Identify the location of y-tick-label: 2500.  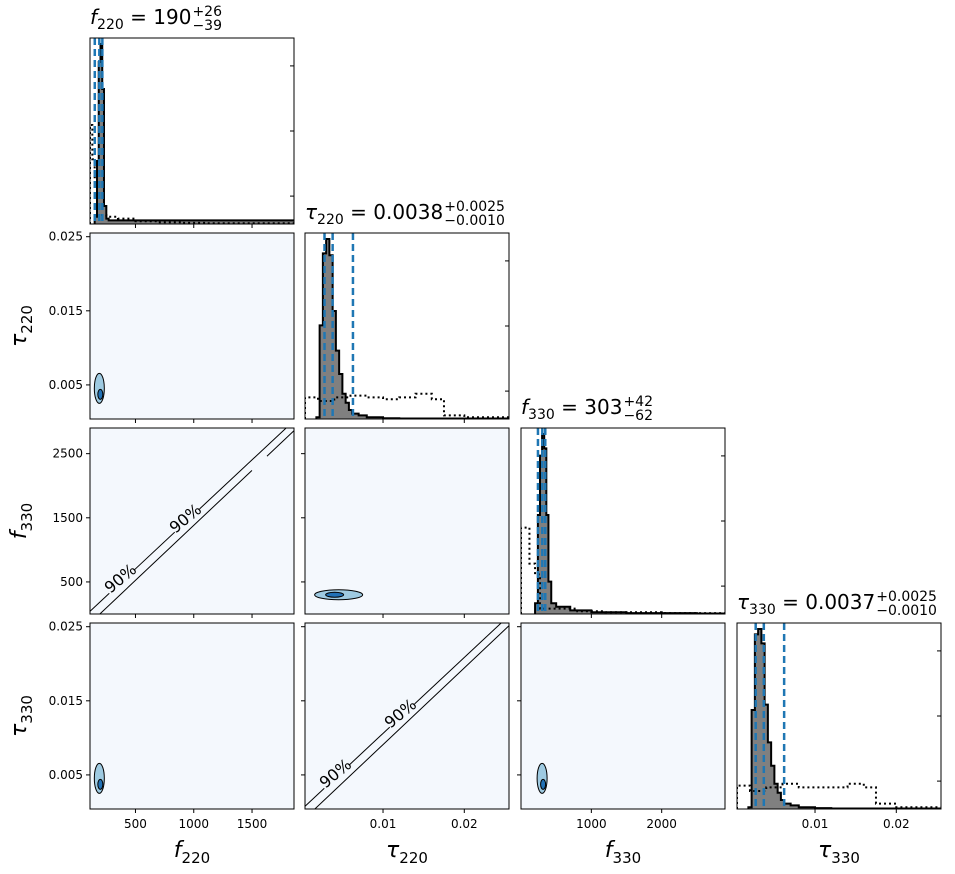
(67, 454).